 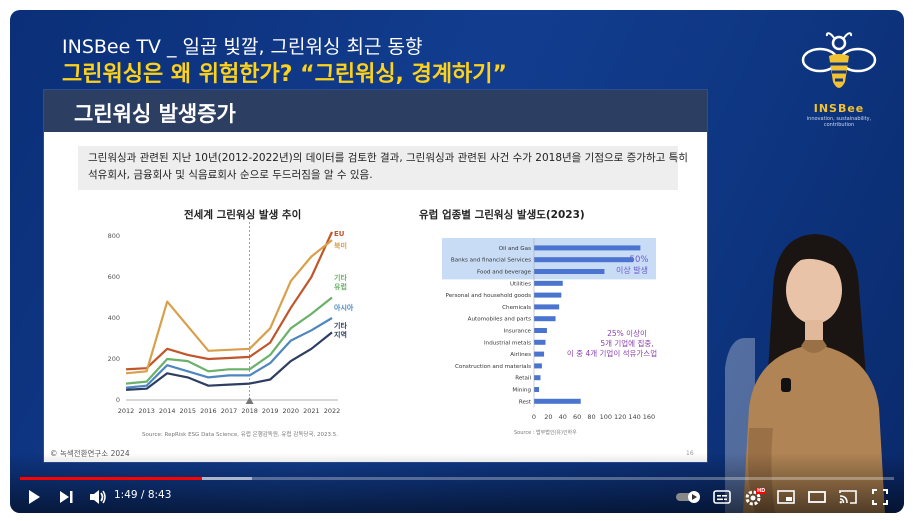 What do you see at coordinates (208, 411) in the screenshot?
I see `x-tick-label: 2016` at bounding box center [208, 411].